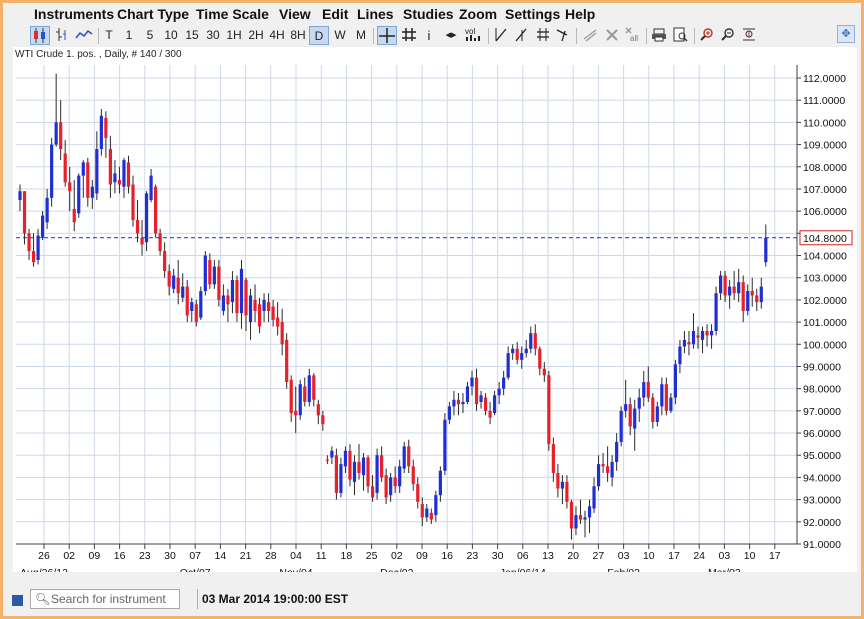 Image resolution: width=864 pixels, height=619 pixels. Describe the element at coordinates (150, 35) in the screenshot. I see `timescale-5-button: 5` at that location.